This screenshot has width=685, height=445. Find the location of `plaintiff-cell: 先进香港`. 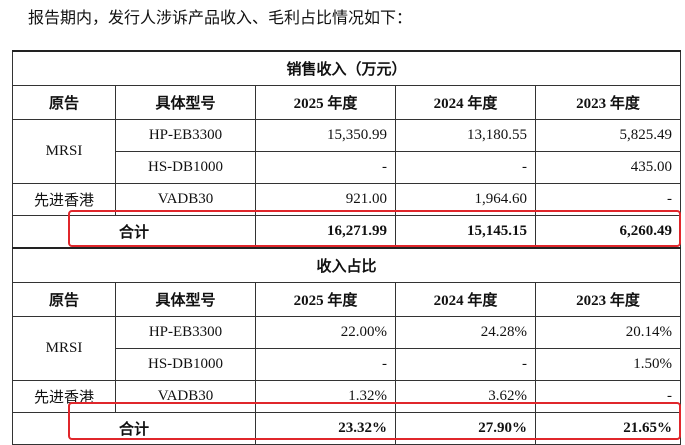

plaintiff-cell: 先进香港 is located at coordinates (64, 199).